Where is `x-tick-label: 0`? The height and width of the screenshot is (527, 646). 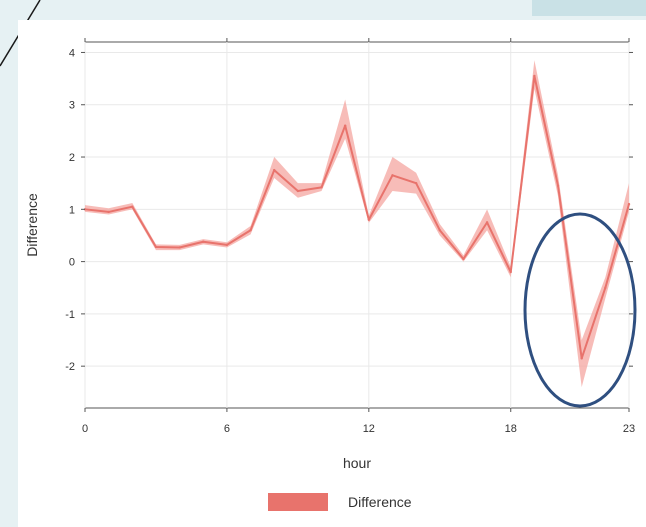
x-tick-label: 0 is located at coordinates (85, 429).